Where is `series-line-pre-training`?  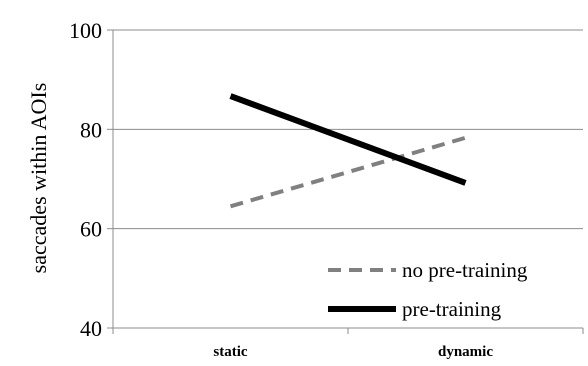 series-line-pre-training is located at coordinates (348, 139).